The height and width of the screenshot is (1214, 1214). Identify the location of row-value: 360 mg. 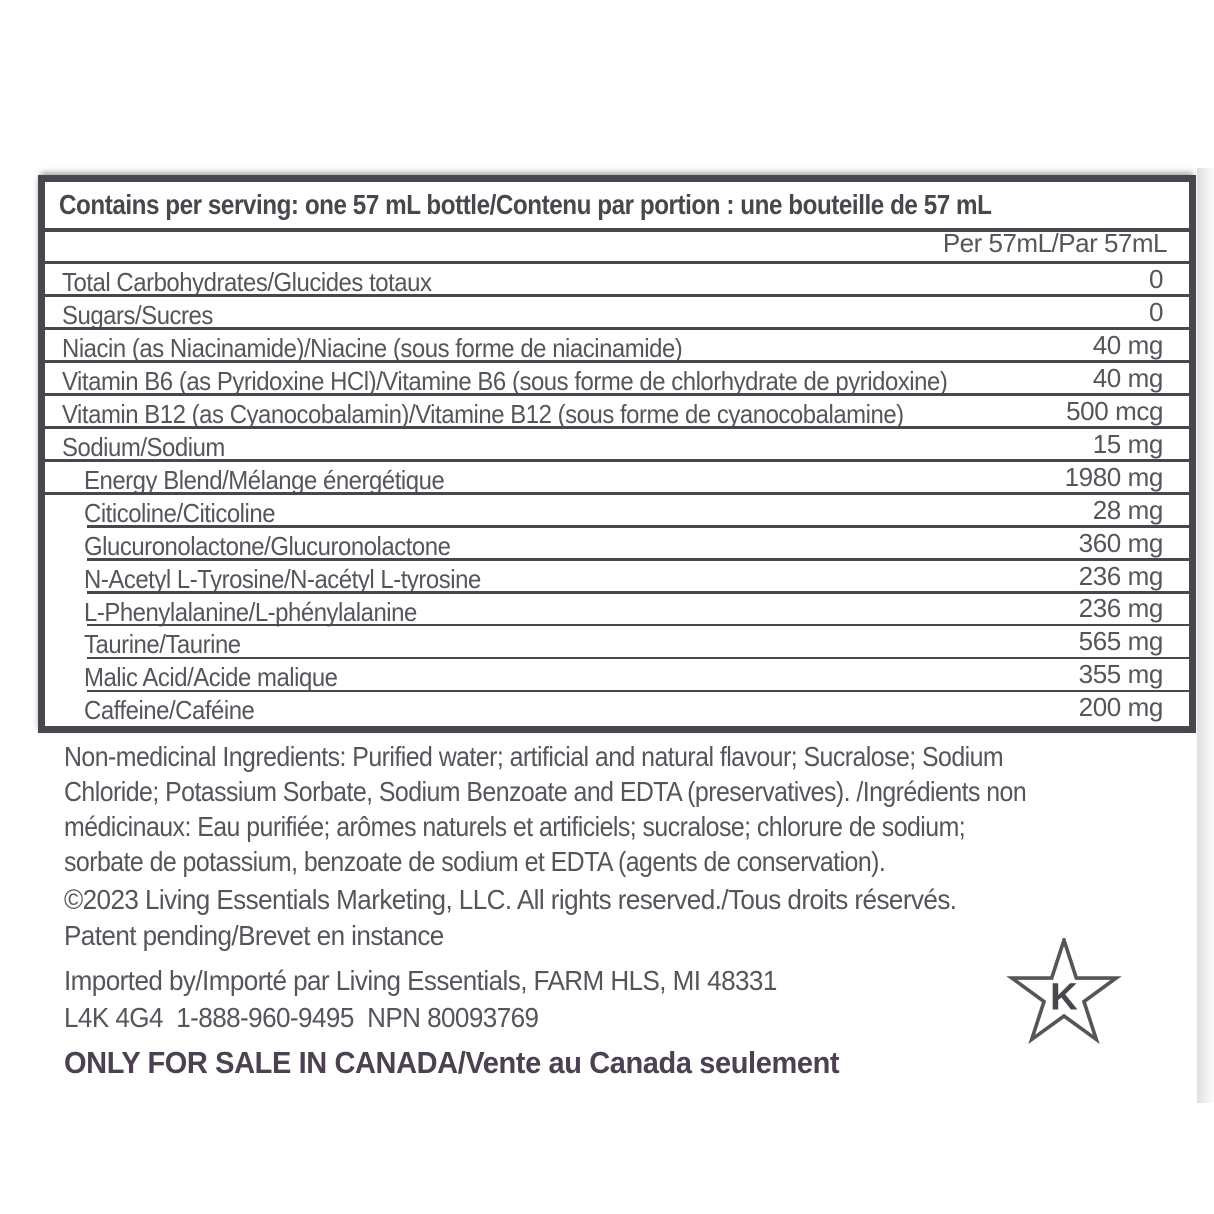
(1121, 542).